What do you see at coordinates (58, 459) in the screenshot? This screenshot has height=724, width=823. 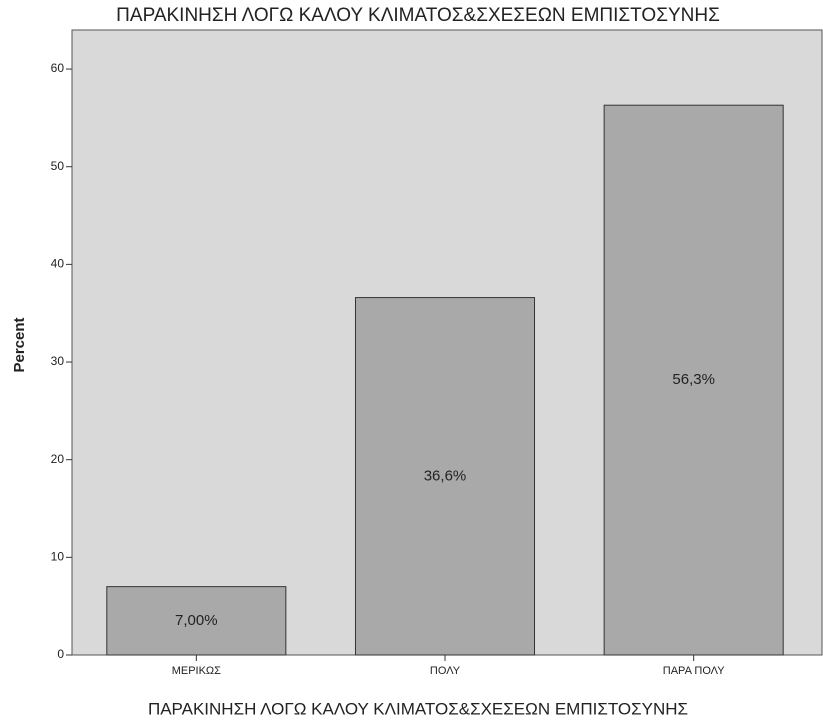 I see `y-tick-label: 20` at bounding box center [58, 459].